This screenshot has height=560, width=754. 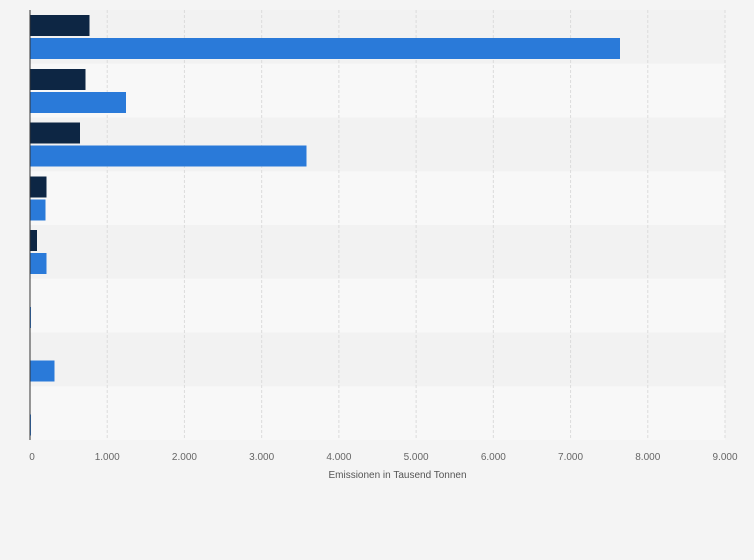 What do you see at coordinates (724, 457) in the screenshot?
I see `x-tick-label: 9.000` at bounding box center [724, 457].